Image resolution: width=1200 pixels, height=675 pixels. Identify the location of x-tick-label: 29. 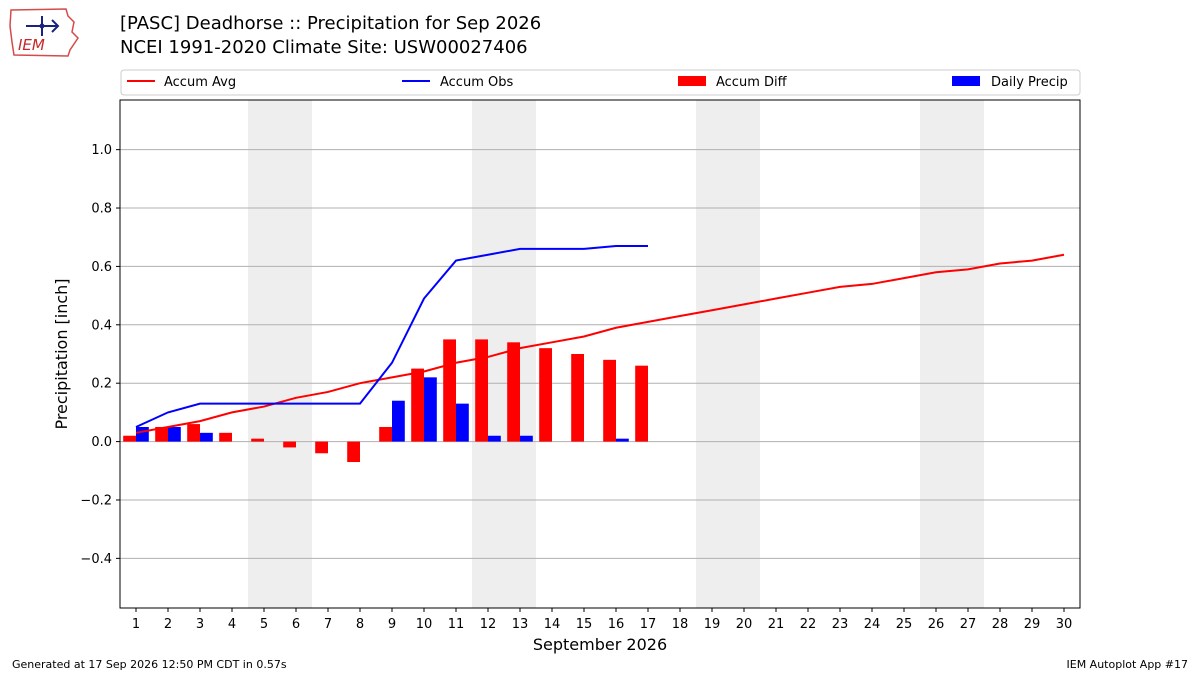
(1032, 624).